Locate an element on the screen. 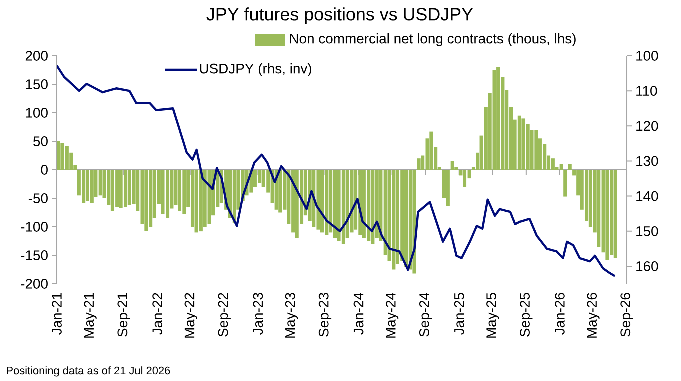 The image size is (681, 381). x-tick-label: May-24 is located at coordinates (392, 315).